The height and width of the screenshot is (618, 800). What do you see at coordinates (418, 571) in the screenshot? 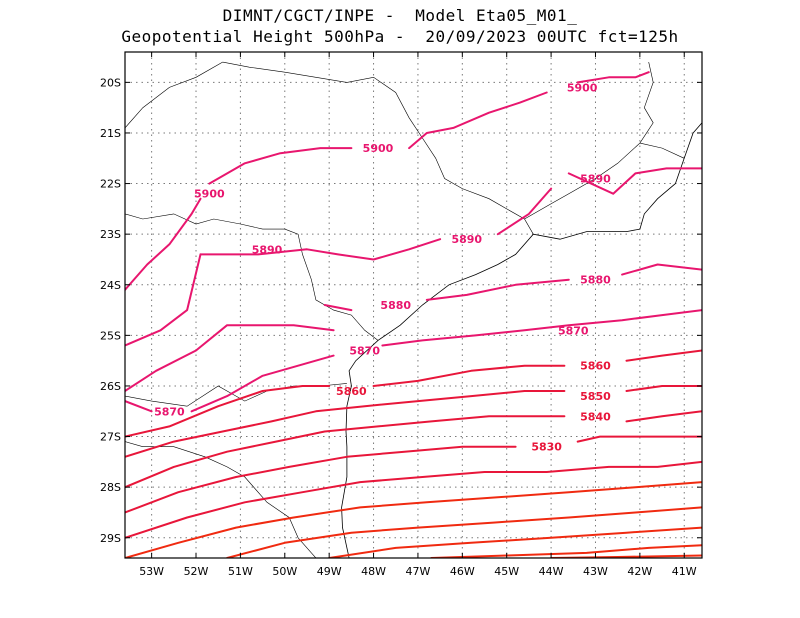
I see `lon-tick-label: 47W` at bounding box center [418, 571].